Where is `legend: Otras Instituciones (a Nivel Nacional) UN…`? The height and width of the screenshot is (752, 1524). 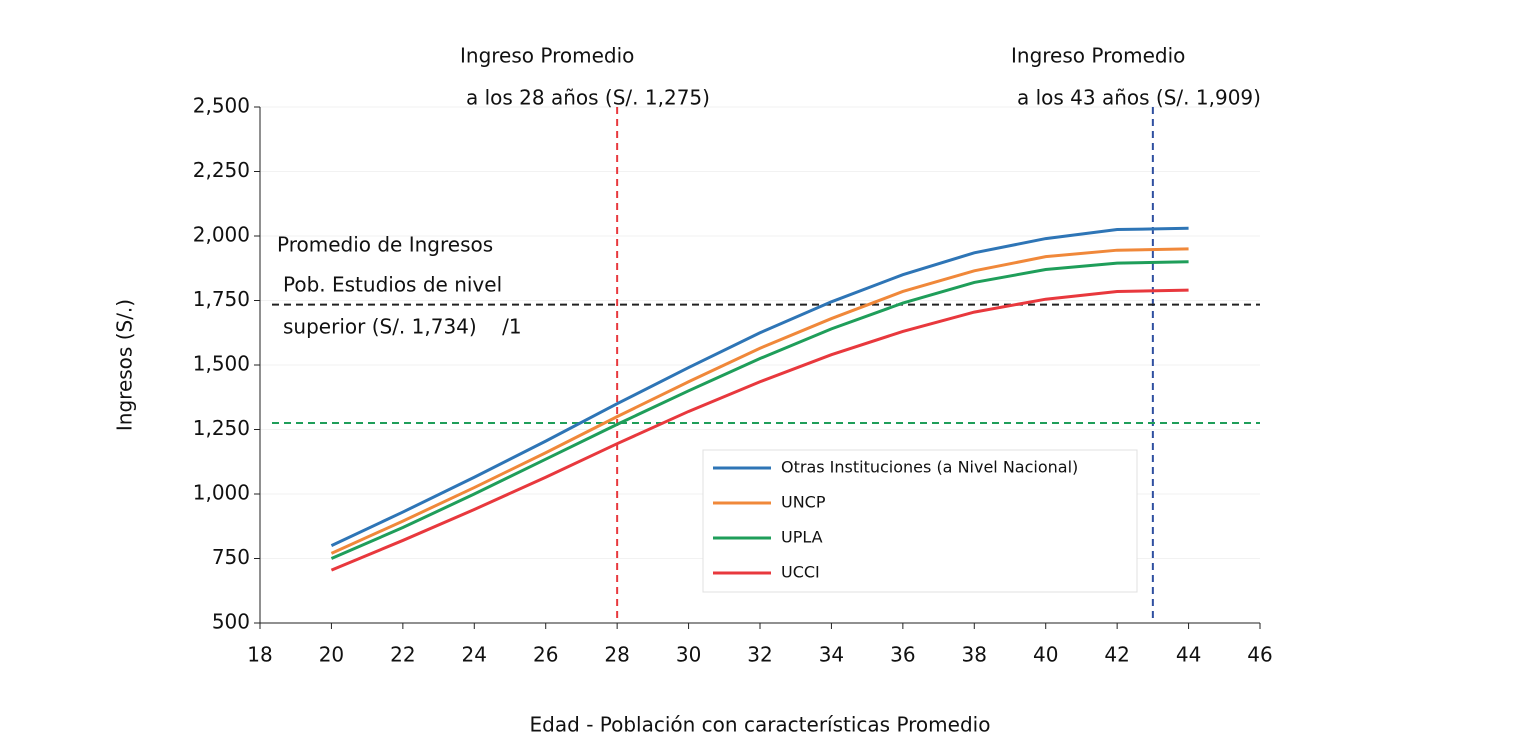 legend: Otras Instituciones (a Nivel Nacional) UN… is located at coordinates (920, 521).